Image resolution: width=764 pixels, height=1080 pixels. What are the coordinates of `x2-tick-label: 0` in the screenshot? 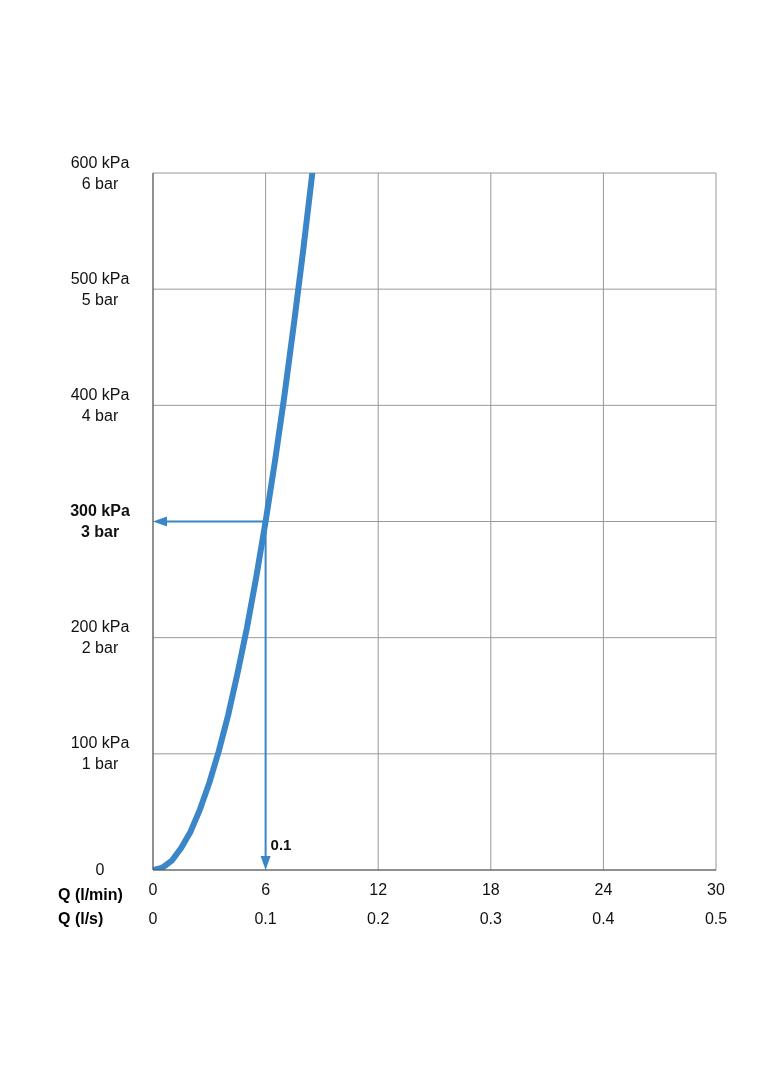 It's located at (153, 919).